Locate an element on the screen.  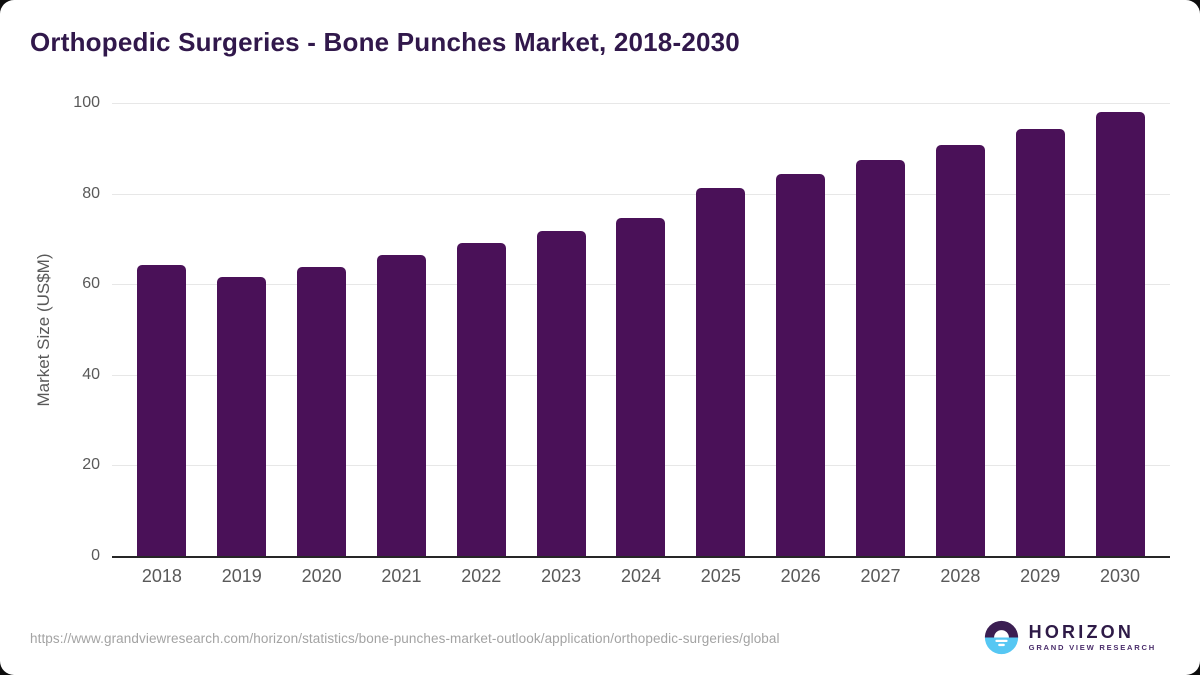
y-tick-label-0: 0 is located at coordinates (95, 555).